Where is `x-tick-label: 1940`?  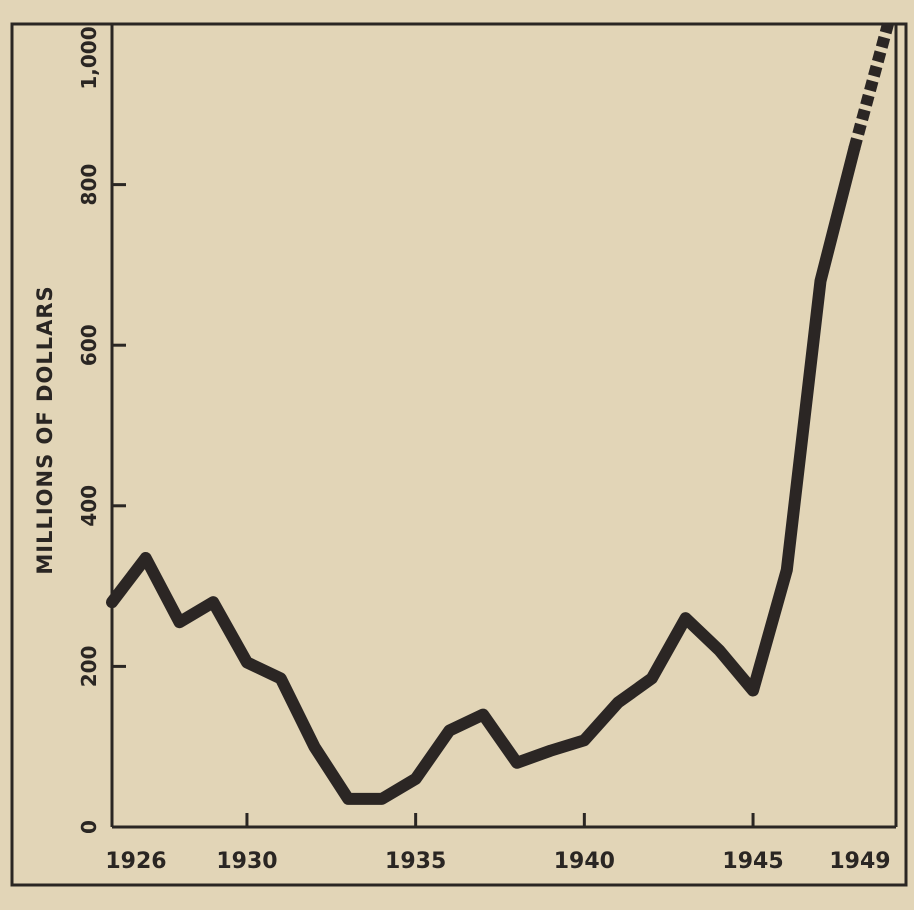 x-tick-label: 1940 is located at coordinates (584, 861).